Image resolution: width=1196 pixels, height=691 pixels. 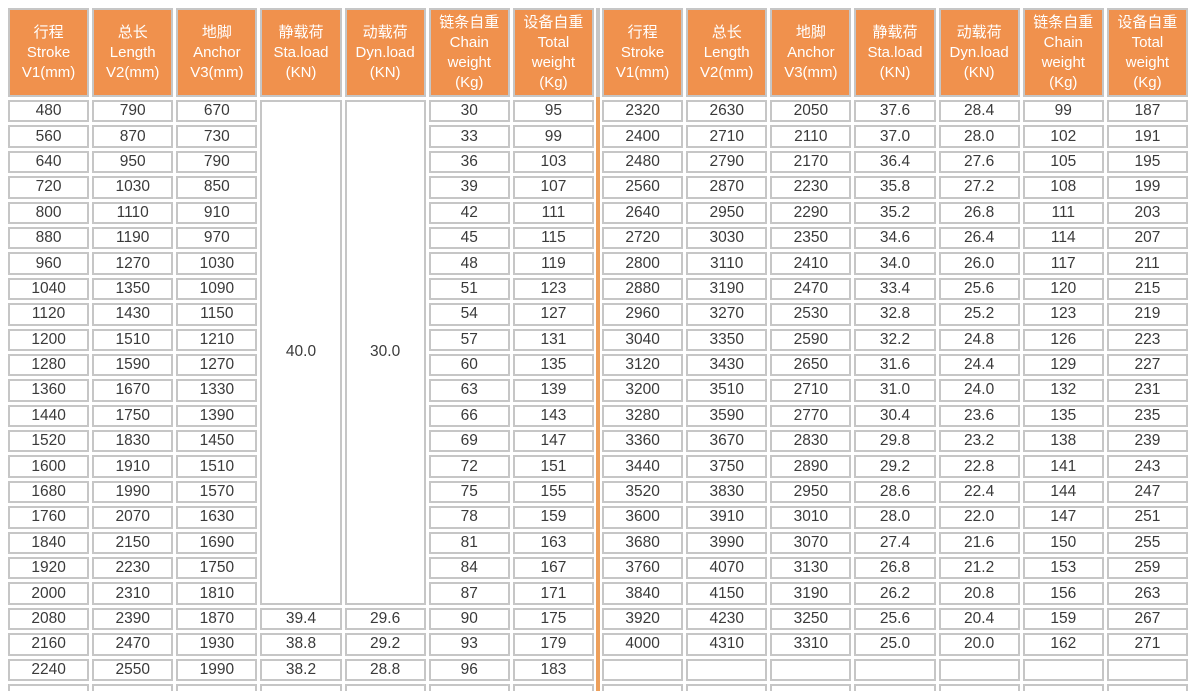 What do you see at coordinates (1063, 687) in the screenshot?
I see `cell-chain-weight` at bounding box center [1063, 687].